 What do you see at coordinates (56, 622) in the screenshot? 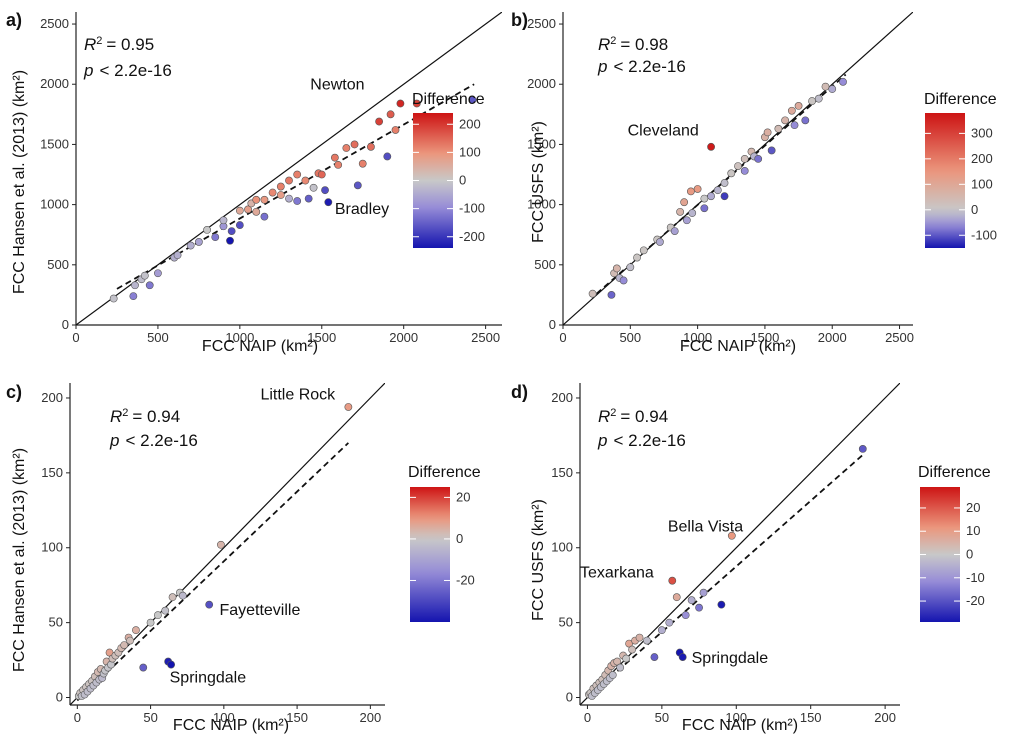
I see `y-tick-label: 50` at bounding box center [56, 622].